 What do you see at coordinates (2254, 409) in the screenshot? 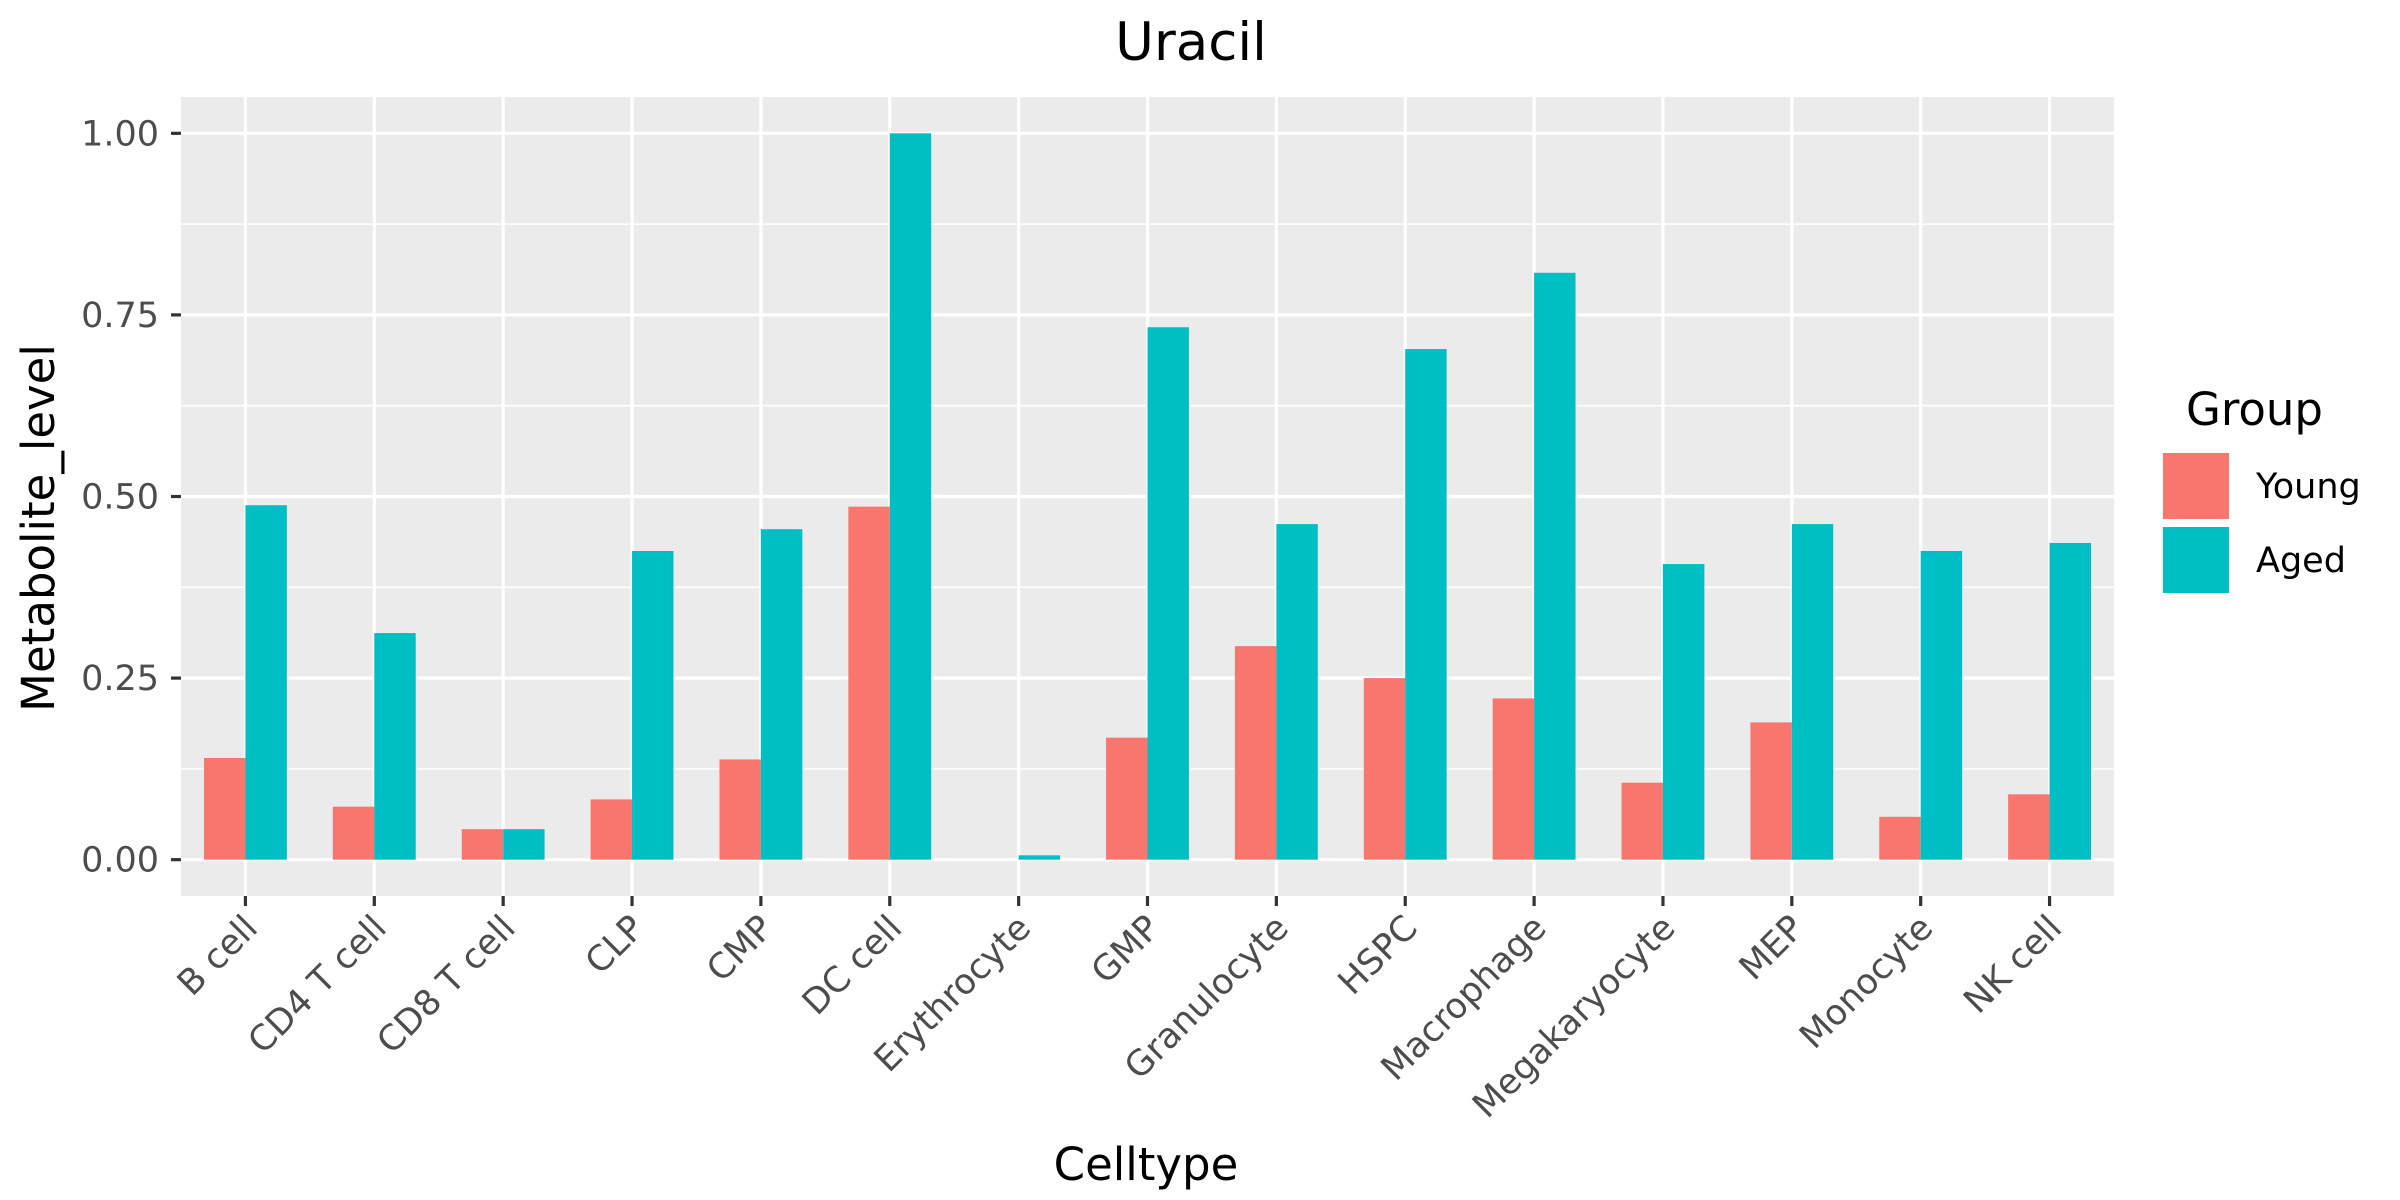
I see `legend-title: Group` at bounding box center [2254, 409].